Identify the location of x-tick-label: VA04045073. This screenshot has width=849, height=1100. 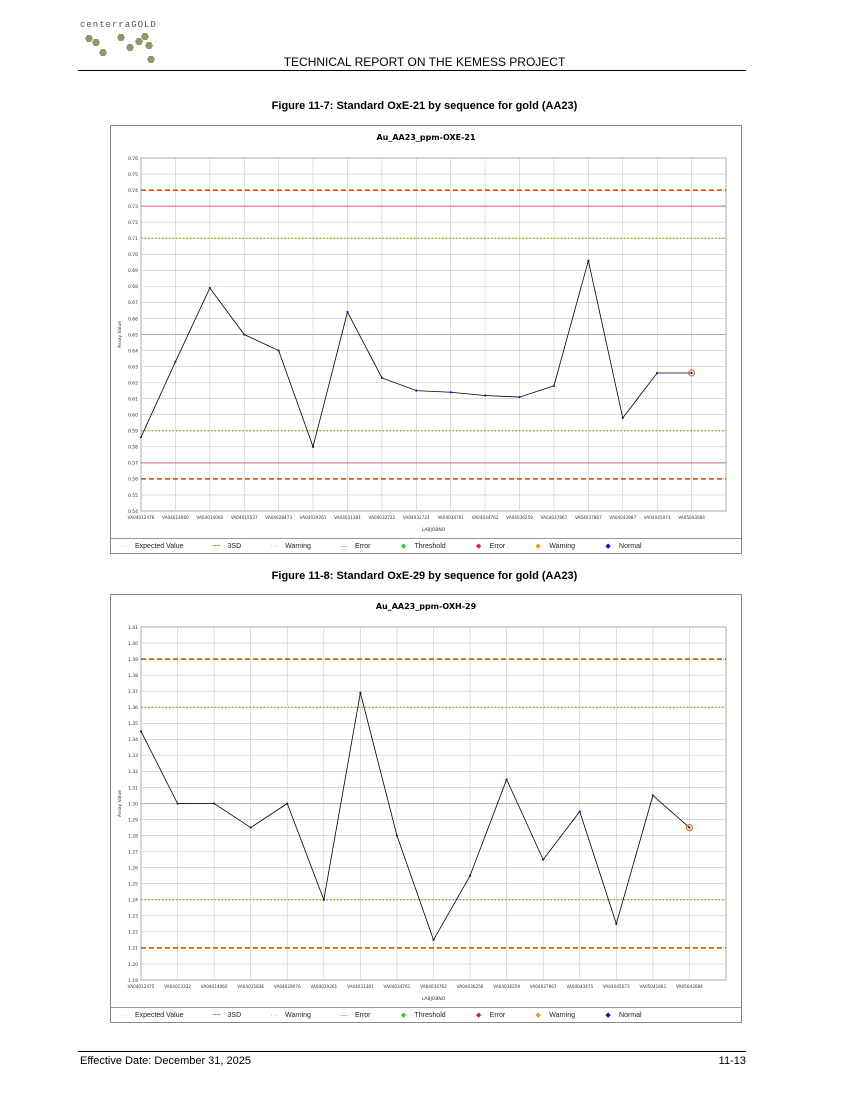
(657, 517).